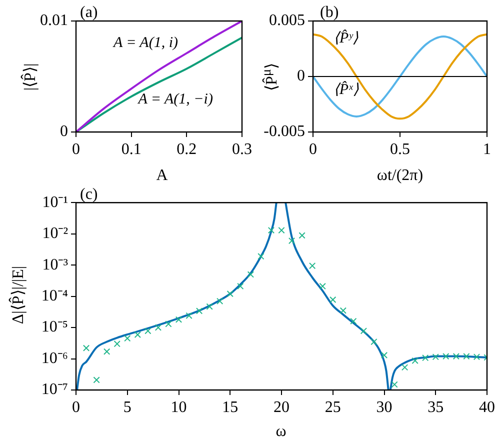 The height and width of the screenshot is (443, 502). I want to click on y-tick-label: -0.005, so click(284, 131).